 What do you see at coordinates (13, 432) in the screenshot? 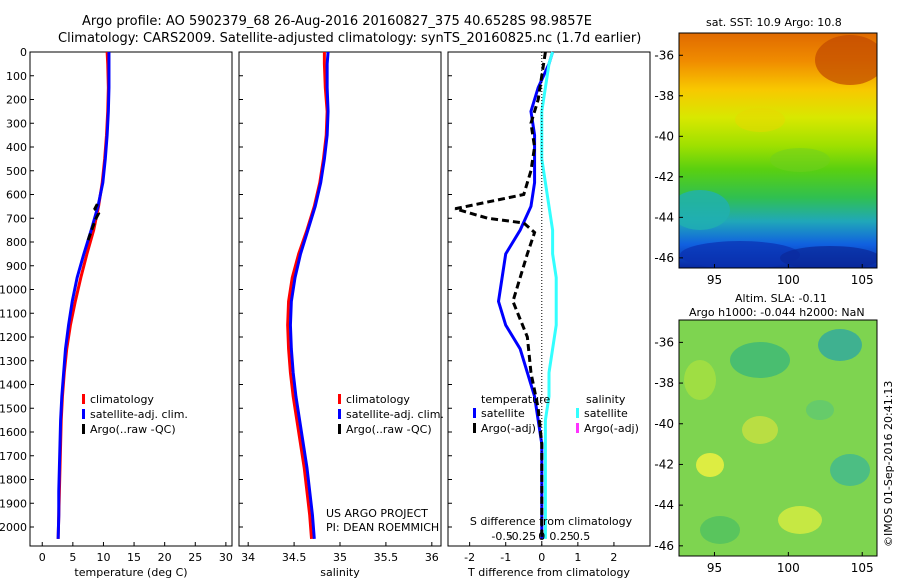
I see `y-tick-label: 1600` at bounding box center [13, 432].